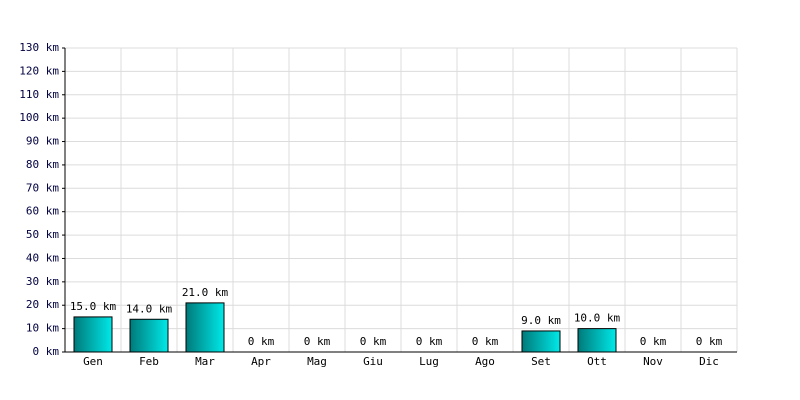  I want to click on y-tick-label: 130 km, so click(39, 47).